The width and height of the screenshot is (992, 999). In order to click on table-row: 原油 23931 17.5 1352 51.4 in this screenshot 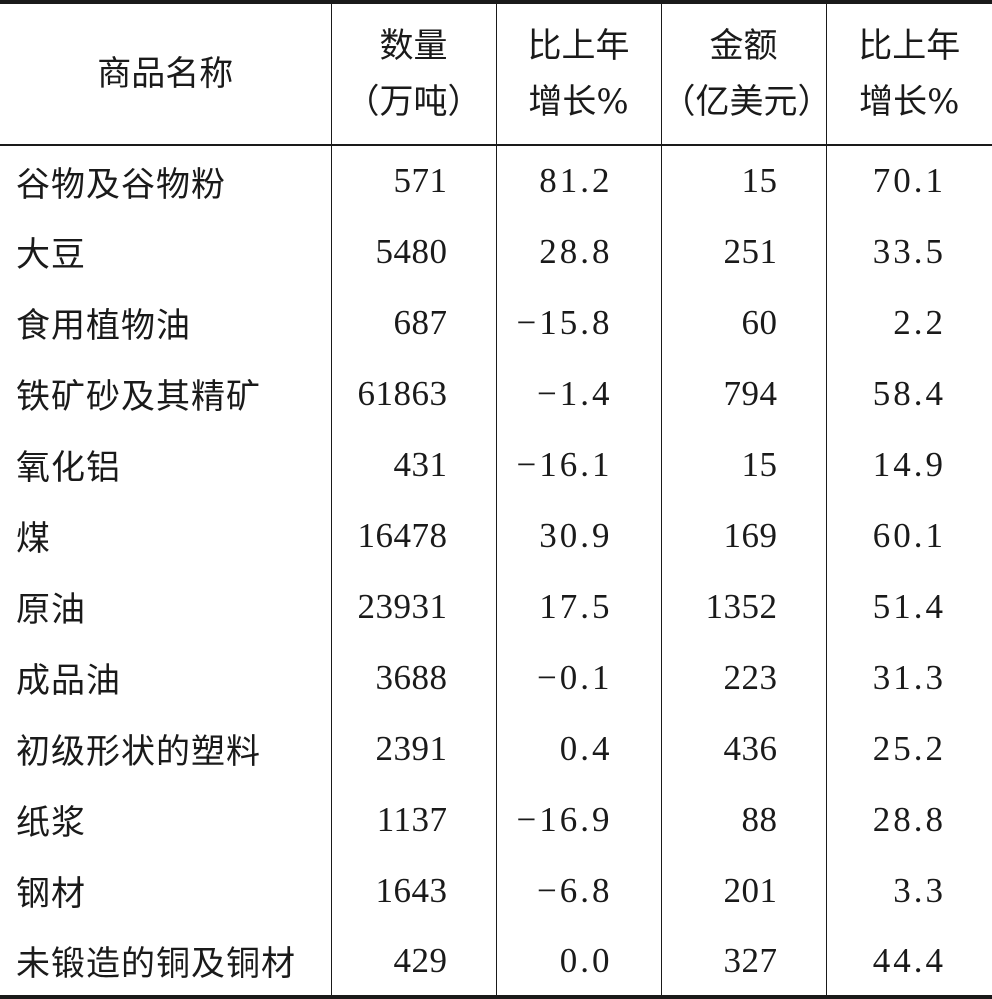, I will do `click(496, 606)`.